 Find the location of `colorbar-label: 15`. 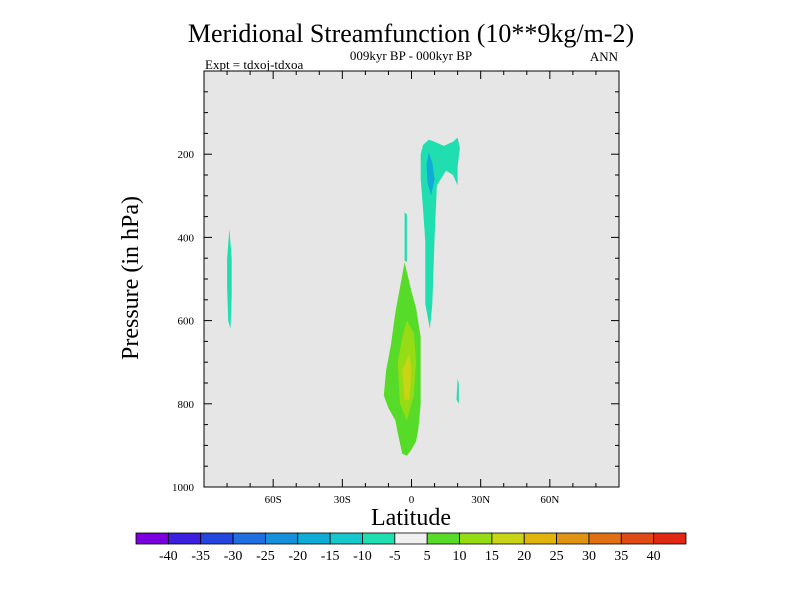

colorbar-label: 15 is located at coordinates (492, 556).